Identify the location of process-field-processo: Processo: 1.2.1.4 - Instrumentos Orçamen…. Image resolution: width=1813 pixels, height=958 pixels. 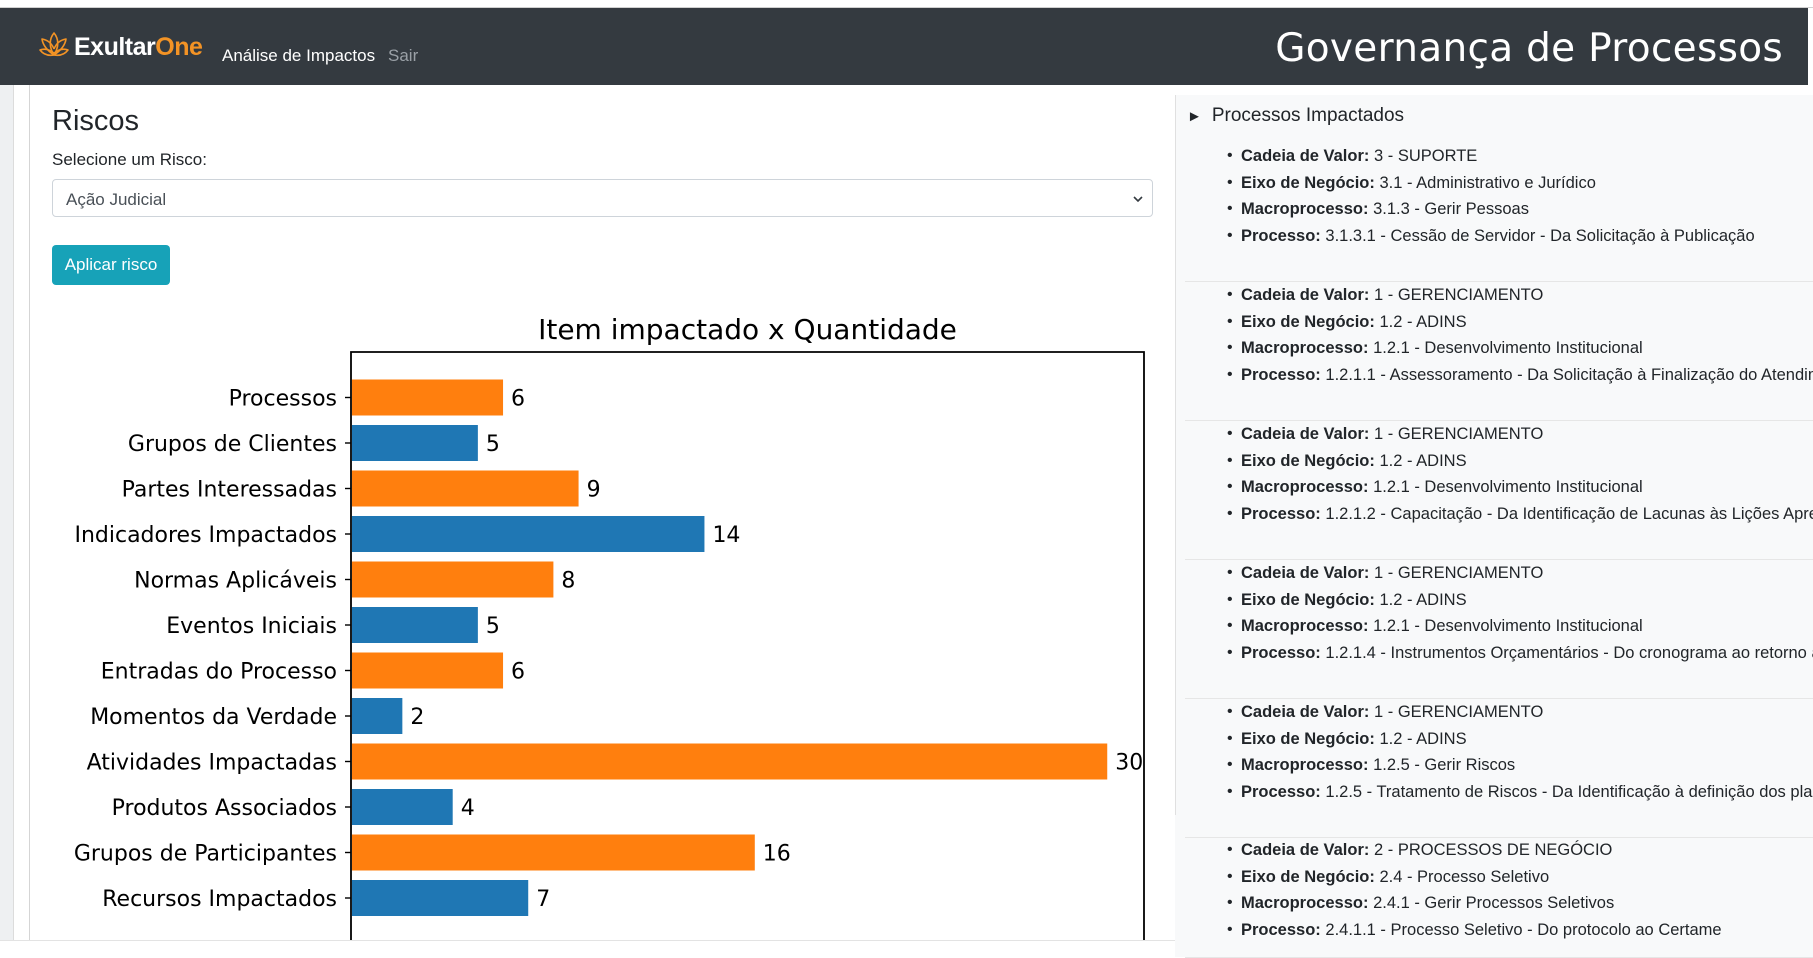
(1499, 653).